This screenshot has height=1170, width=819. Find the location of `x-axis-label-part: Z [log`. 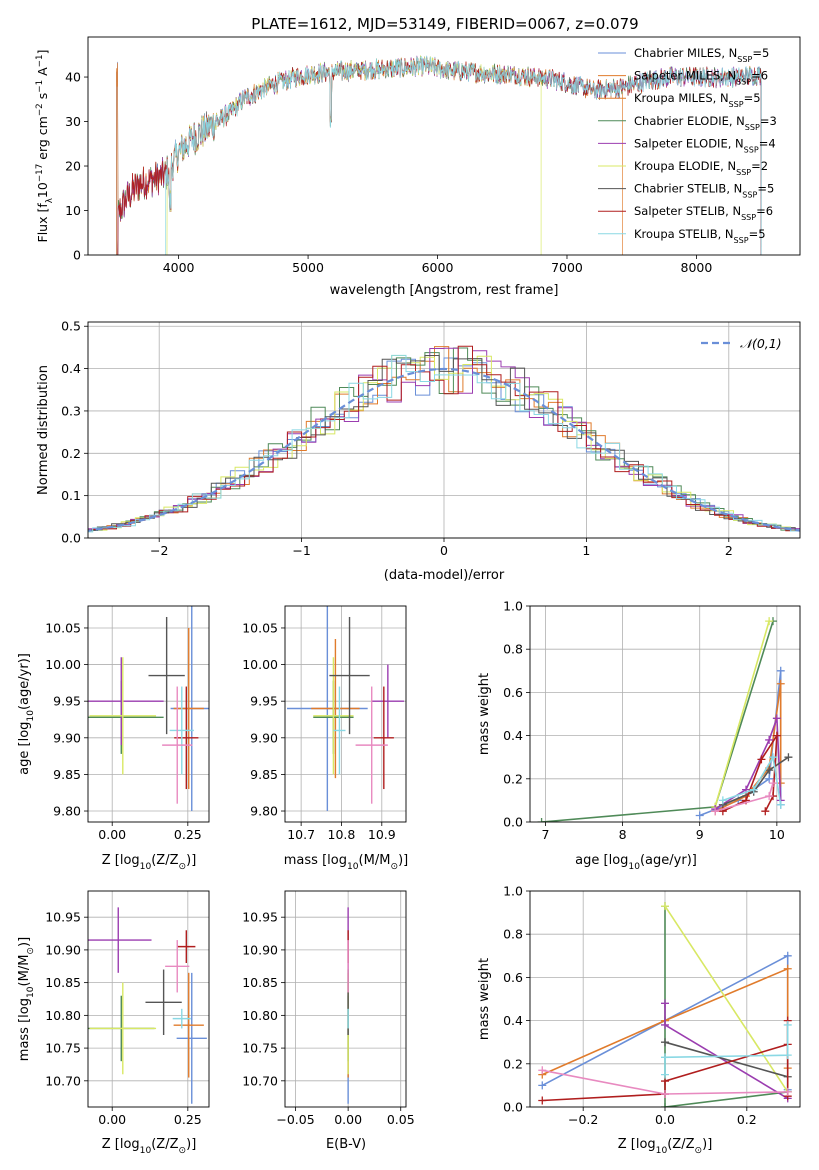

x-axis-label-part: Z [log is located at coordinates (637, 1144).